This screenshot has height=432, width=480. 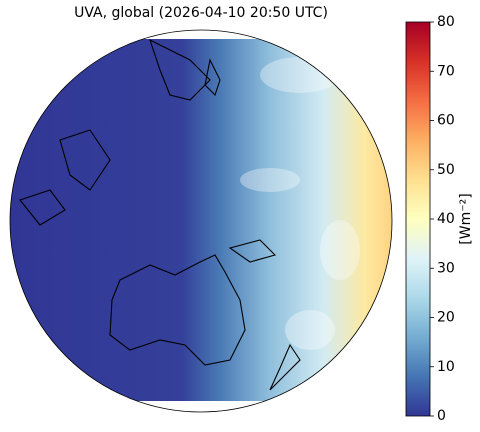 What do you see at coordinates (201, 34) in the screenshot?
I see `no-data-top` at bounding box center [201, 34].